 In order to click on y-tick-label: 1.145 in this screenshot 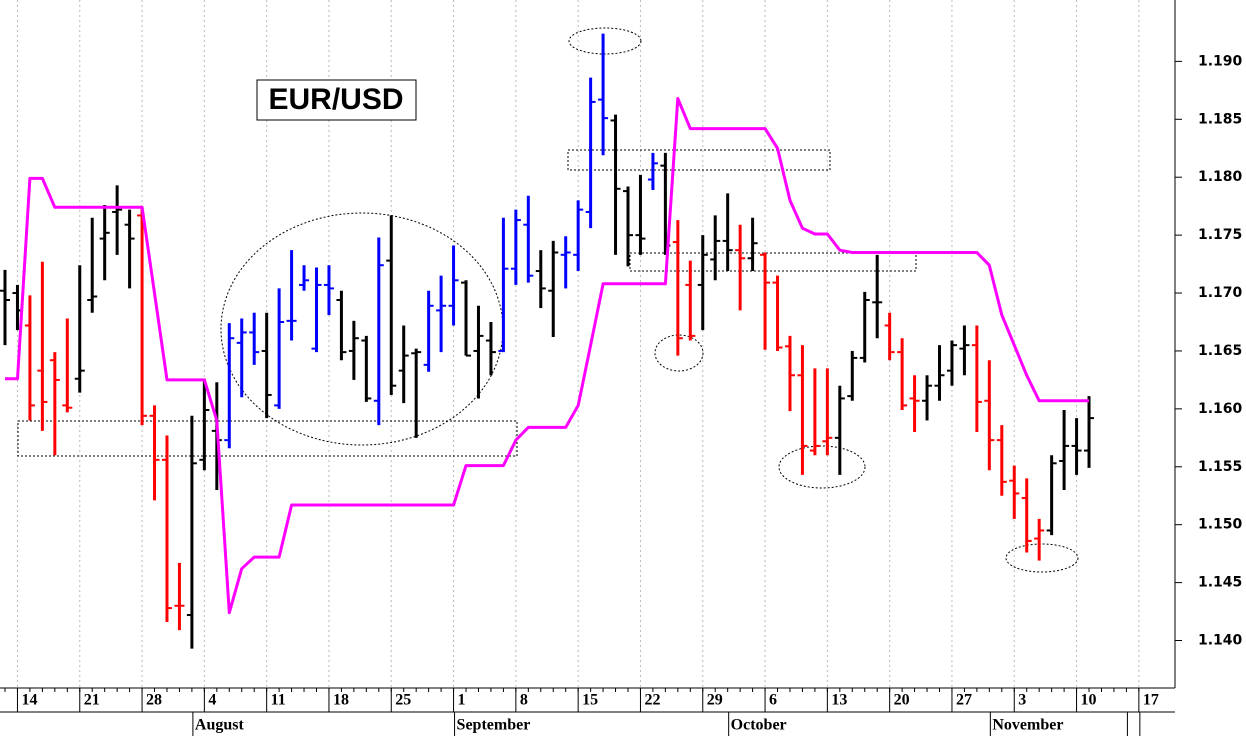, I will do `click(1220, 583)`.